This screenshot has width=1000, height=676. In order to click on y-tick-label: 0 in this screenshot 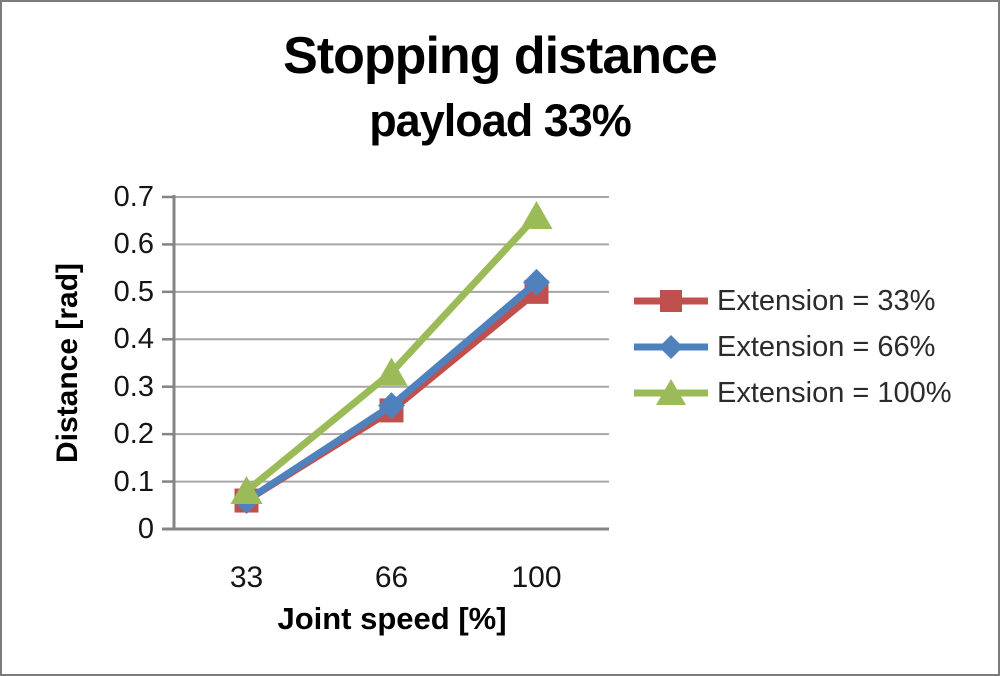, I will do `click(145, 529)`.